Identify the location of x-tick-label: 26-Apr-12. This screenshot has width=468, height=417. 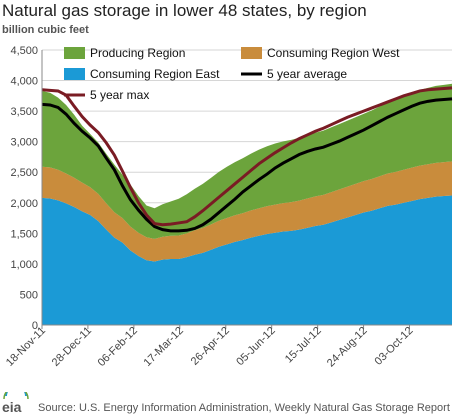
(210, 346).